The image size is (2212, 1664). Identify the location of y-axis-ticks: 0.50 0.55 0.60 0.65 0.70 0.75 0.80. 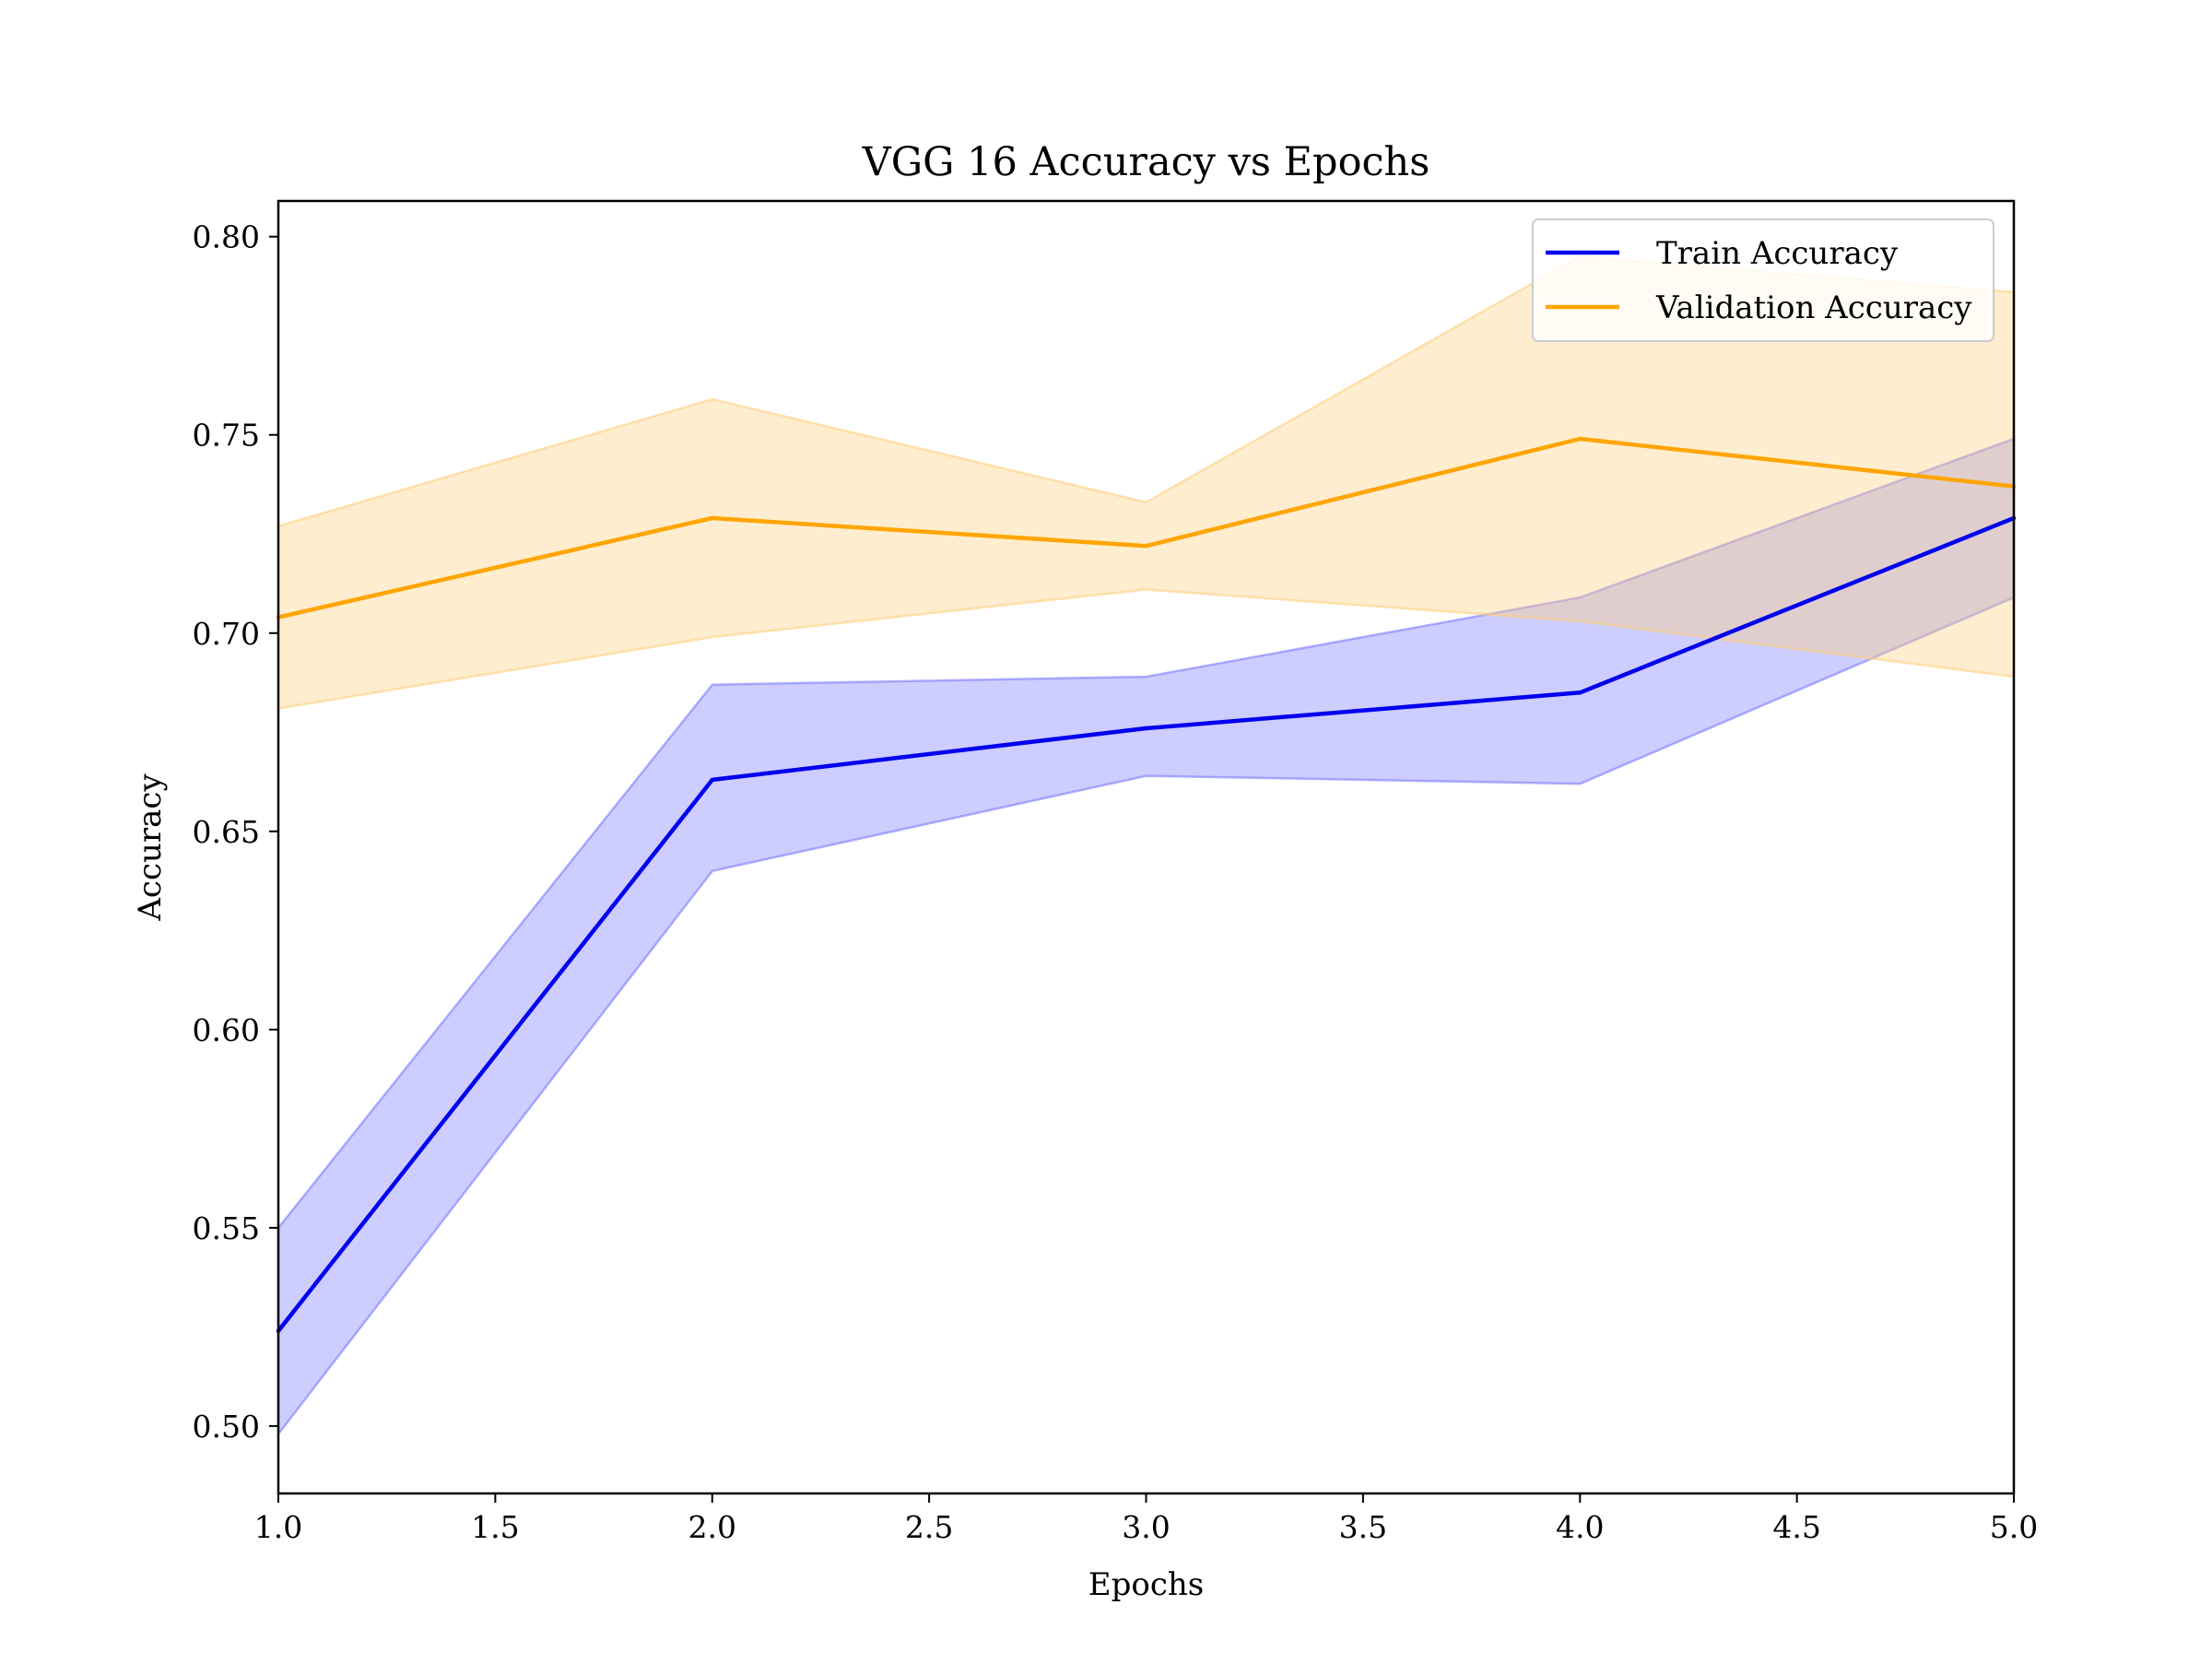
(235, 832).